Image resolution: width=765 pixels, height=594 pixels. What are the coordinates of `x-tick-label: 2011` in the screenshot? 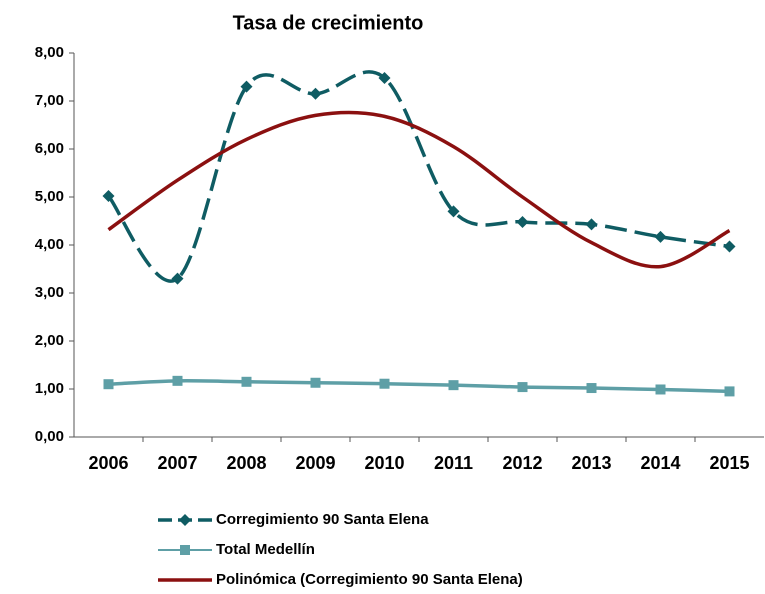 It's located at (453, 463).